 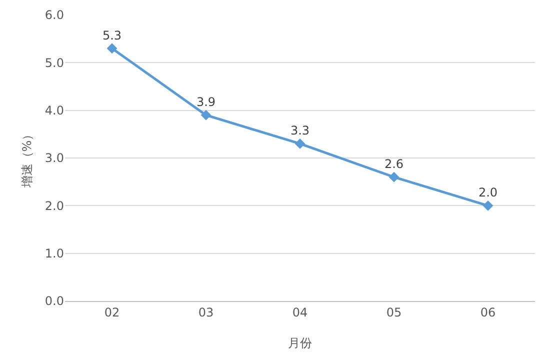 What do you see at coordinates (488, 312) in the screenshot?
I see `x-tick-label: 06` at bounding box center [488, 312].